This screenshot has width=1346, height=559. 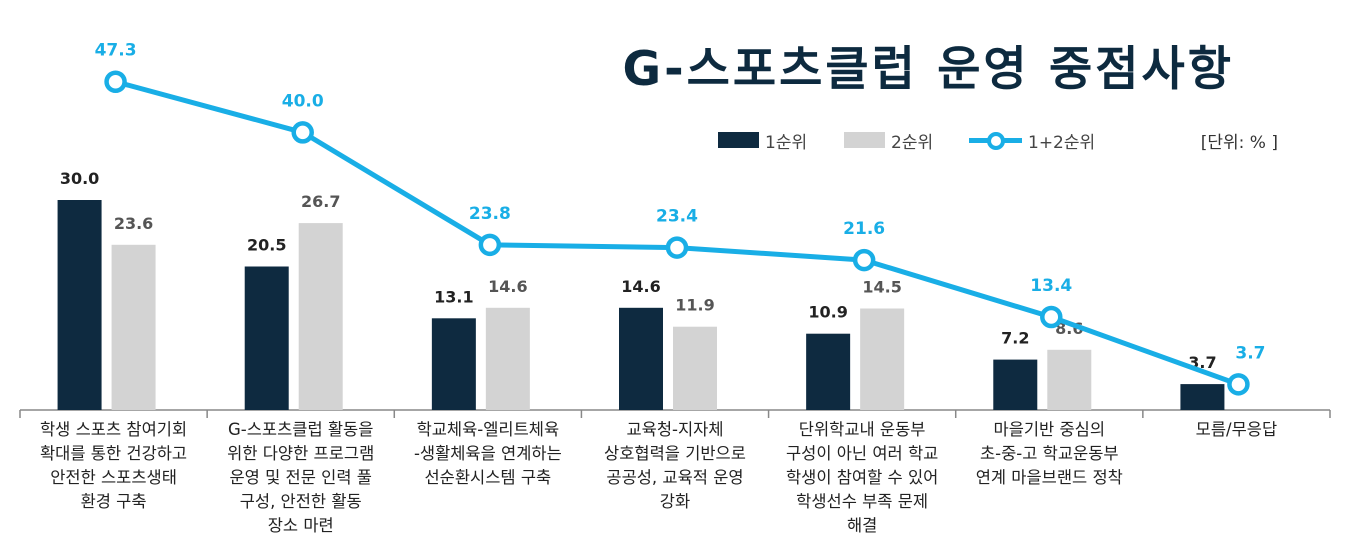 What do you see at coordinates (1049, 453) in the screenshot?
I see `category-label: 마을기반 중심의 초-중-고 학교운동부 연계 마을브랜드 정착` at bounding box center [1049, 453].